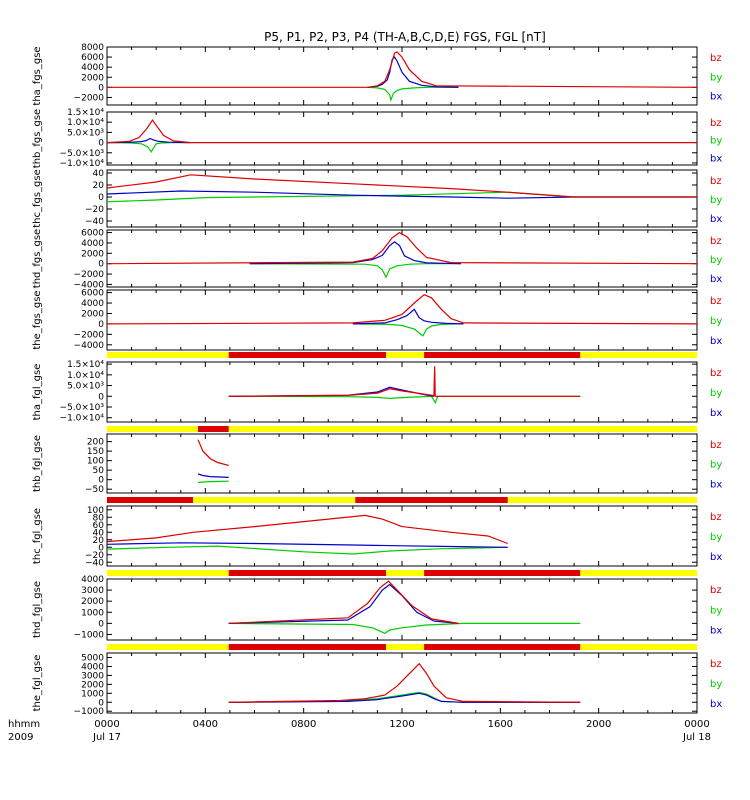 Image resolution: width=750 pixels, height=800 pixels. Describe the element at coordinates (37, 258) in the screenshot. I see `y-axis-label: thd_fgs_gse` at that location.